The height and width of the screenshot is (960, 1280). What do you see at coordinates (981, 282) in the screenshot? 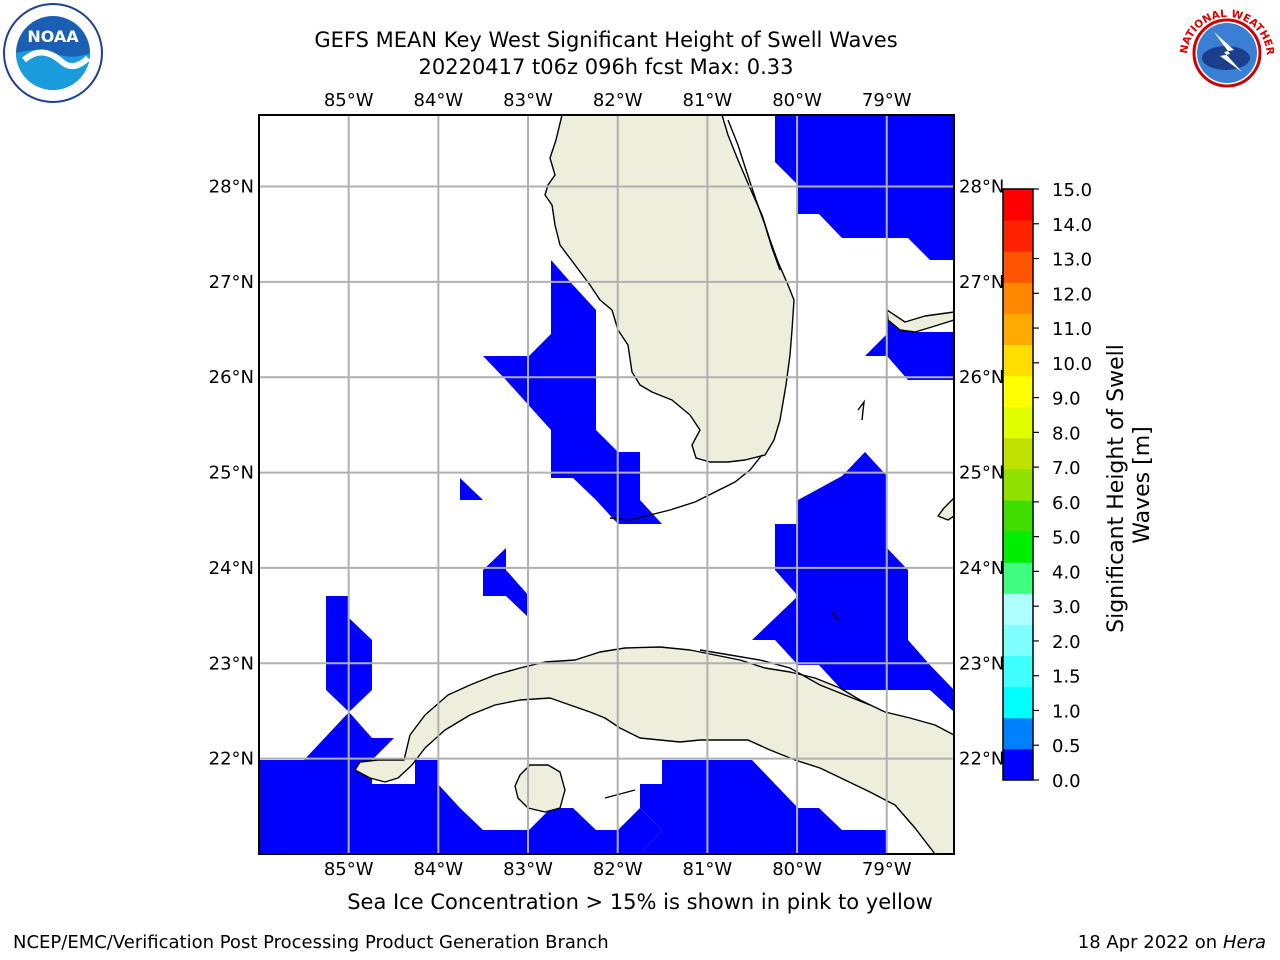
I see `lat-tick-label-right: 27°N` at bounding box center [981, 282].